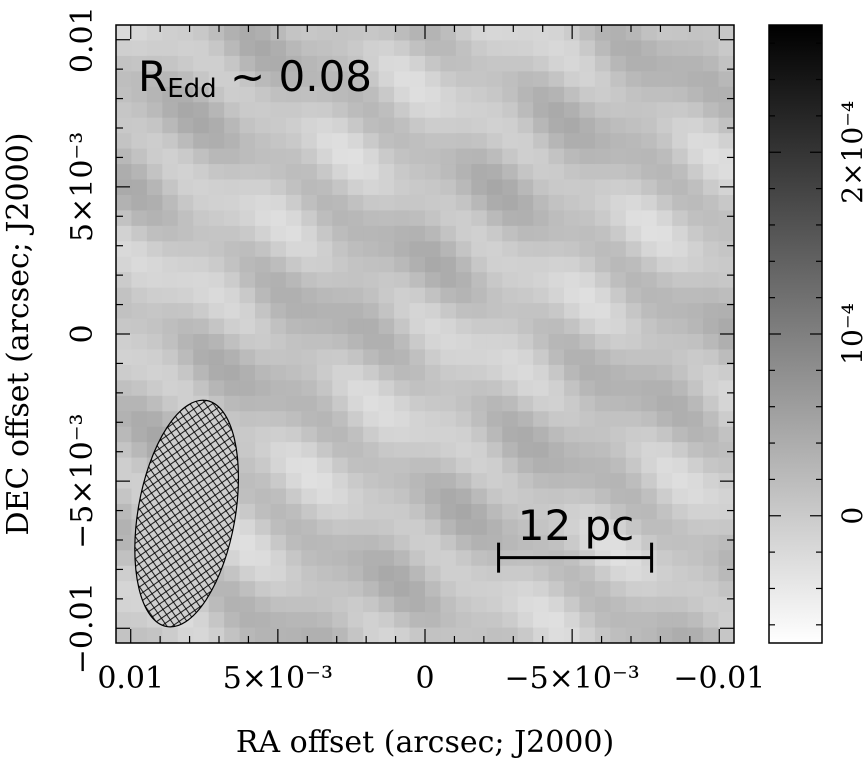 Image resolution: width=865 pixels, height=761 pixels. What do you see at coordinates (82, 187) in the screenshot?
I see `y-tick-label: 5×10⁻³` at bounding box center [82, 187].